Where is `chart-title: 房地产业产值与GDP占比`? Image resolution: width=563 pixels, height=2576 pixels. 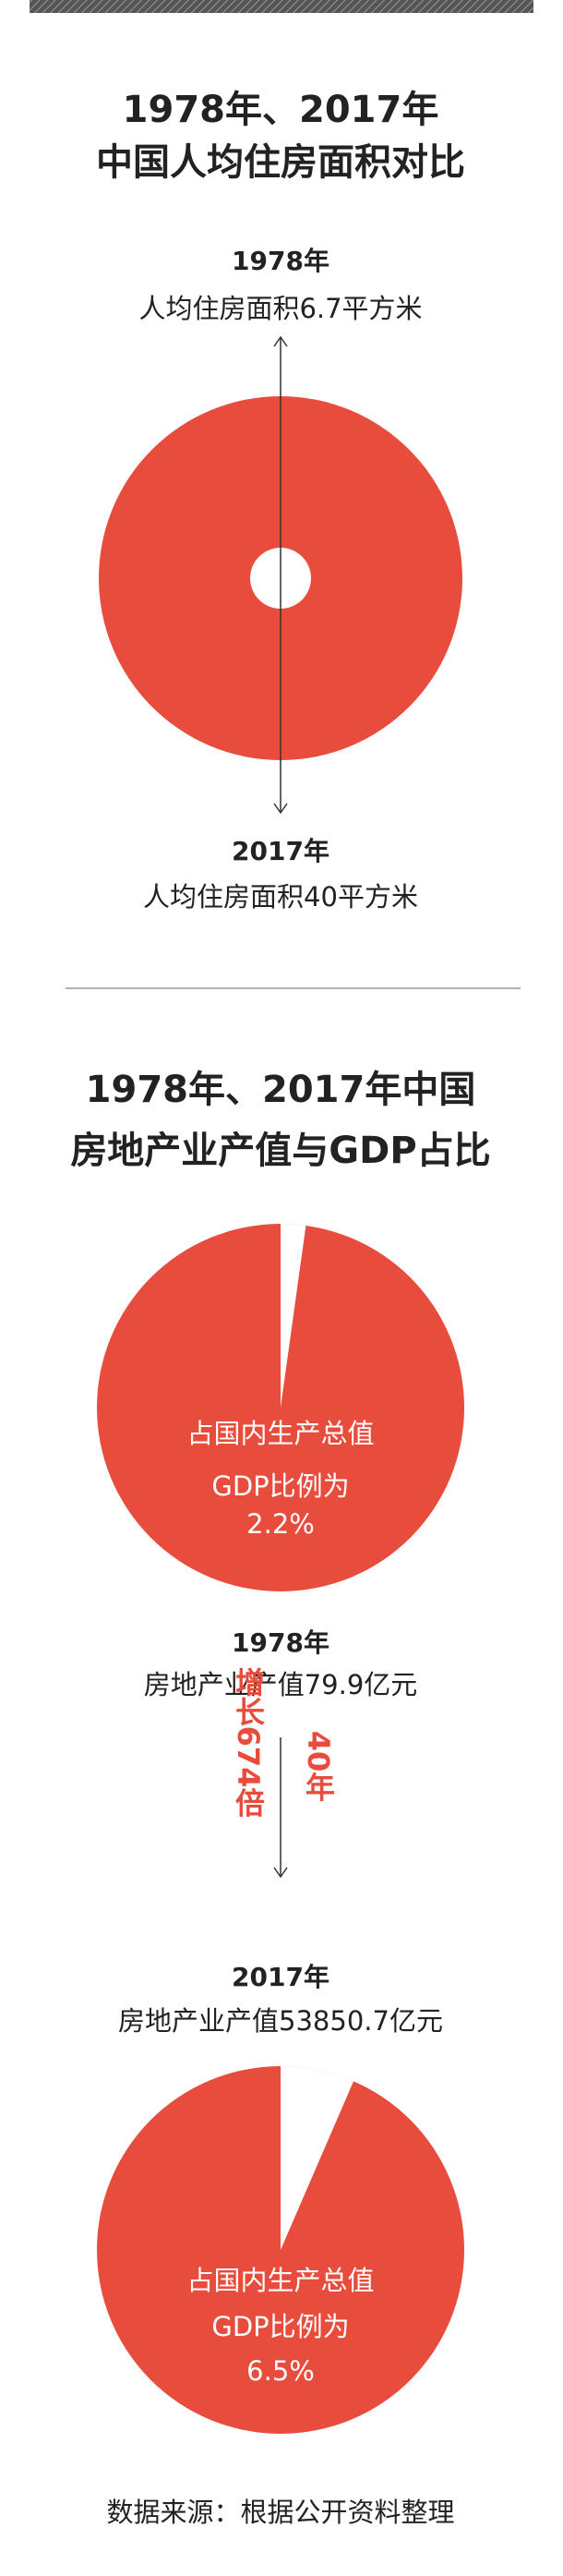
chart-title: 房地产业产值与GDP占比 is located at coordinates (280, 1151).